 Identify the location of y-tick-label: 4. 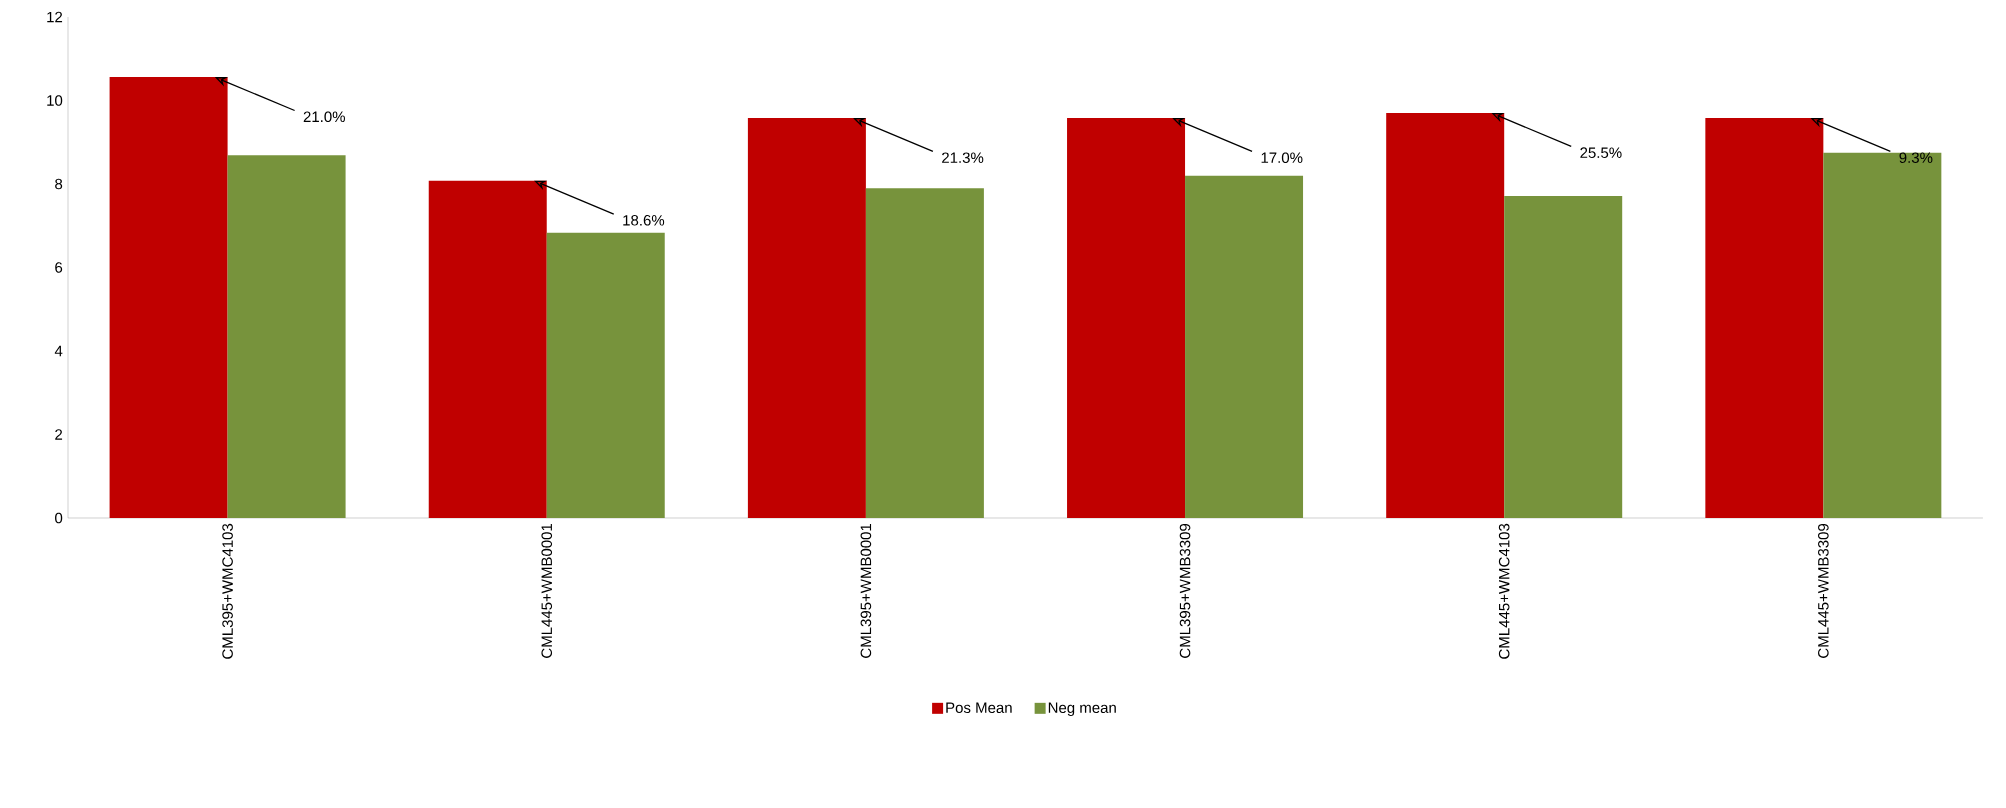
(58, 351).